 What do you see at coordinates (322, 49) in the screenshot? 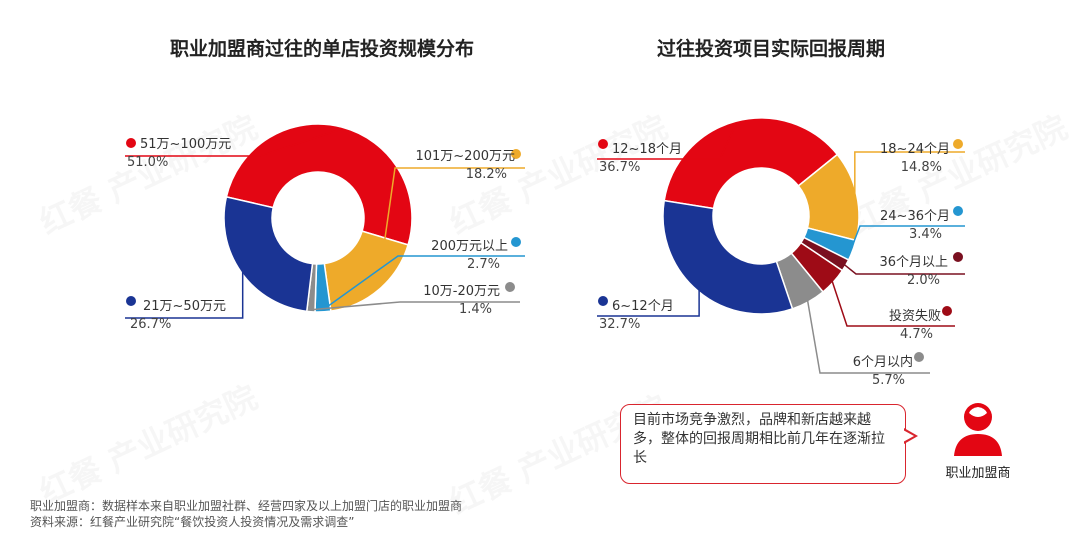
I see `chart-title-investment-scale: 职业加盟商过往的单店投资规模分布` at bounding box center [322, 49].